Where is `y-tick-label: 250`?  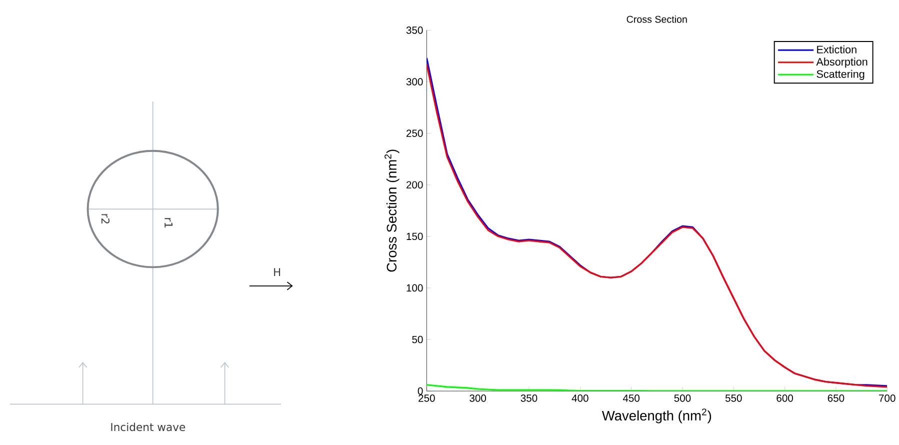 y-tick-label: 250 is located at coordinates (414, 134).